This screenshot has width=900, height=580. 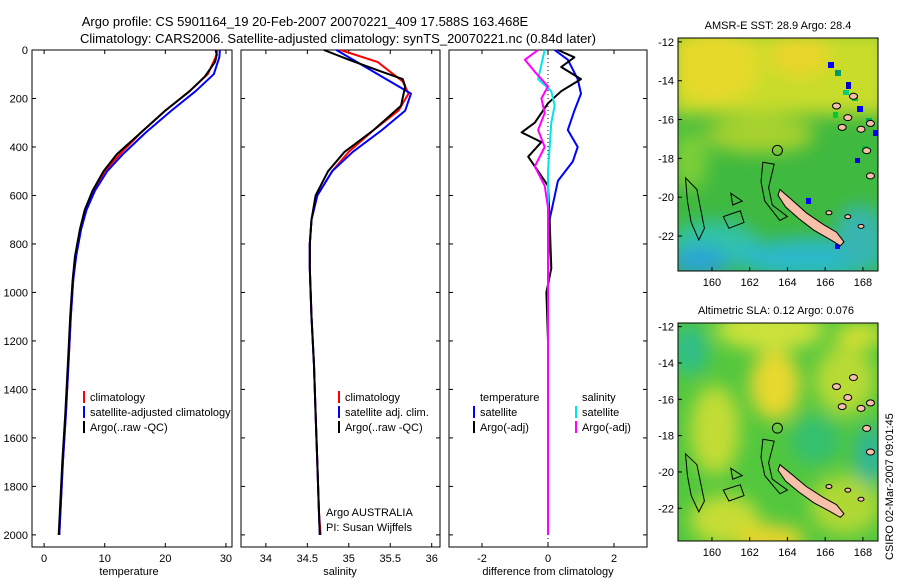 What do you see at coordinates (340, 572) in the screenshot?
I see `salinity-xlabel: salinity` at bounding box center [340, 572].